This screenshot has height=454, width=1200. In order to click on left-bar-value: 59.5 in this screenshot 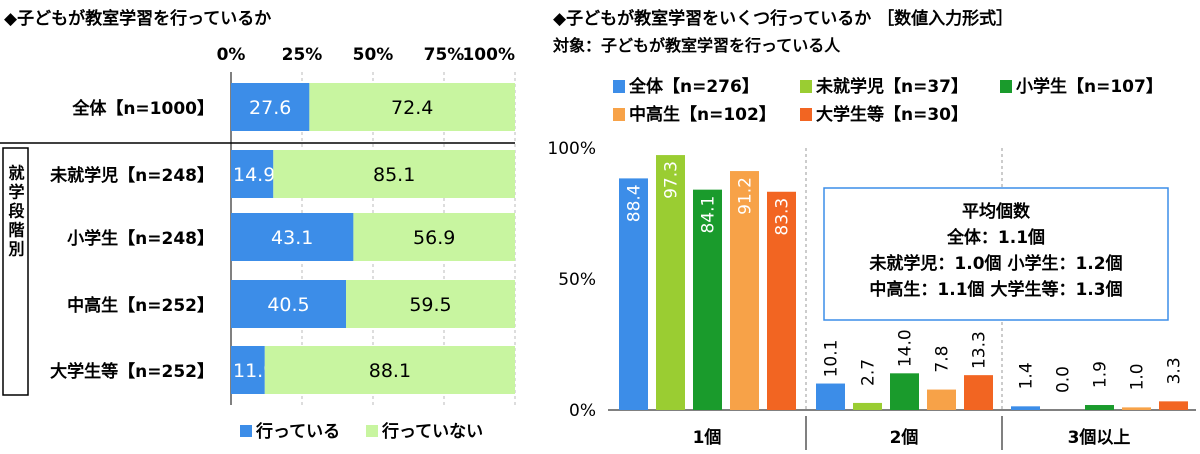, I will do `click(430, 305)`.